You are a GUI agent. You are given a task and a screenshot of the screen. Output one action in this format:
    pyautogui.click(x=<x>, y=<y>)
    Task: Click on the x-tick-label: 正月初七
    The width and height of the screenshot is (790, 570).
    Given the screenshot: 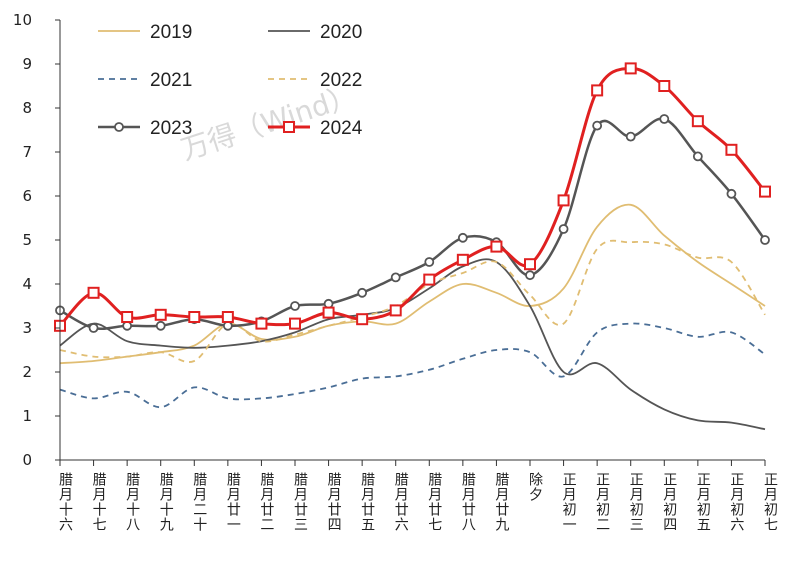 What is the action you would take?
    pyautogui.click(x=770, y=502)
    